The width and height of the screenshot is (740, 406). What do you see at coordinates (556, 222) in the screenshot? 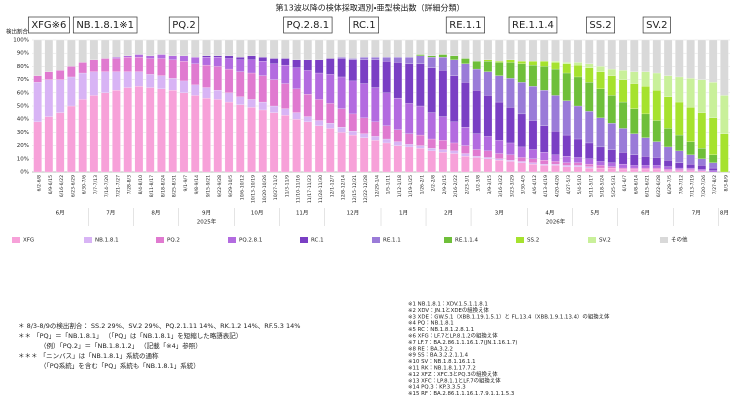
I see `year-label: 2026年` at bounding box center [556, 222].